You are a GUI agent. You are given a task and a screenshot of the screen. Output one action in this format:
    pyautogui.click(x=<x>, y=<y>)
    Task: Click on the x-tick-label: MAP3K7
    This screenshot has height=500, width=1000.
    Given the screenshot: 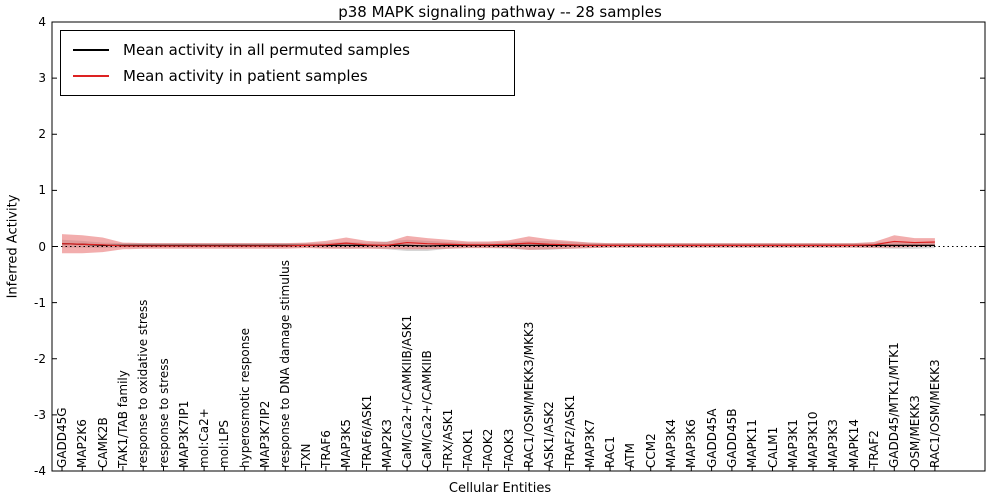 What is the action you would take?
    pyautogui.click(x=589, y=443)
    